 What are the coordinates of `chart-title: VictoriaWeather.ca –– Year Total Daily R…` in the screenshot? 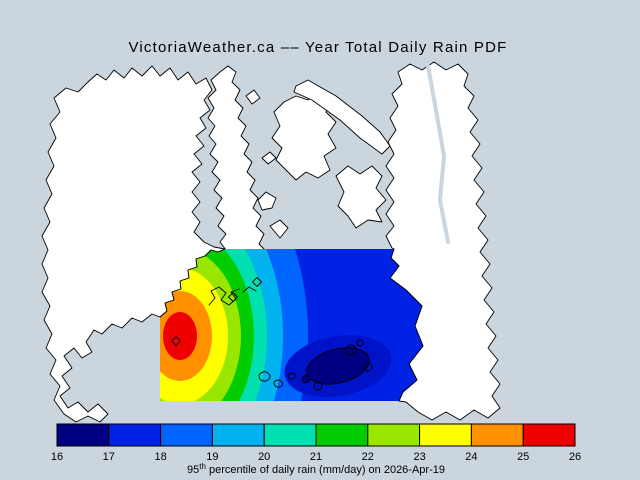 It's located at (317, 47).